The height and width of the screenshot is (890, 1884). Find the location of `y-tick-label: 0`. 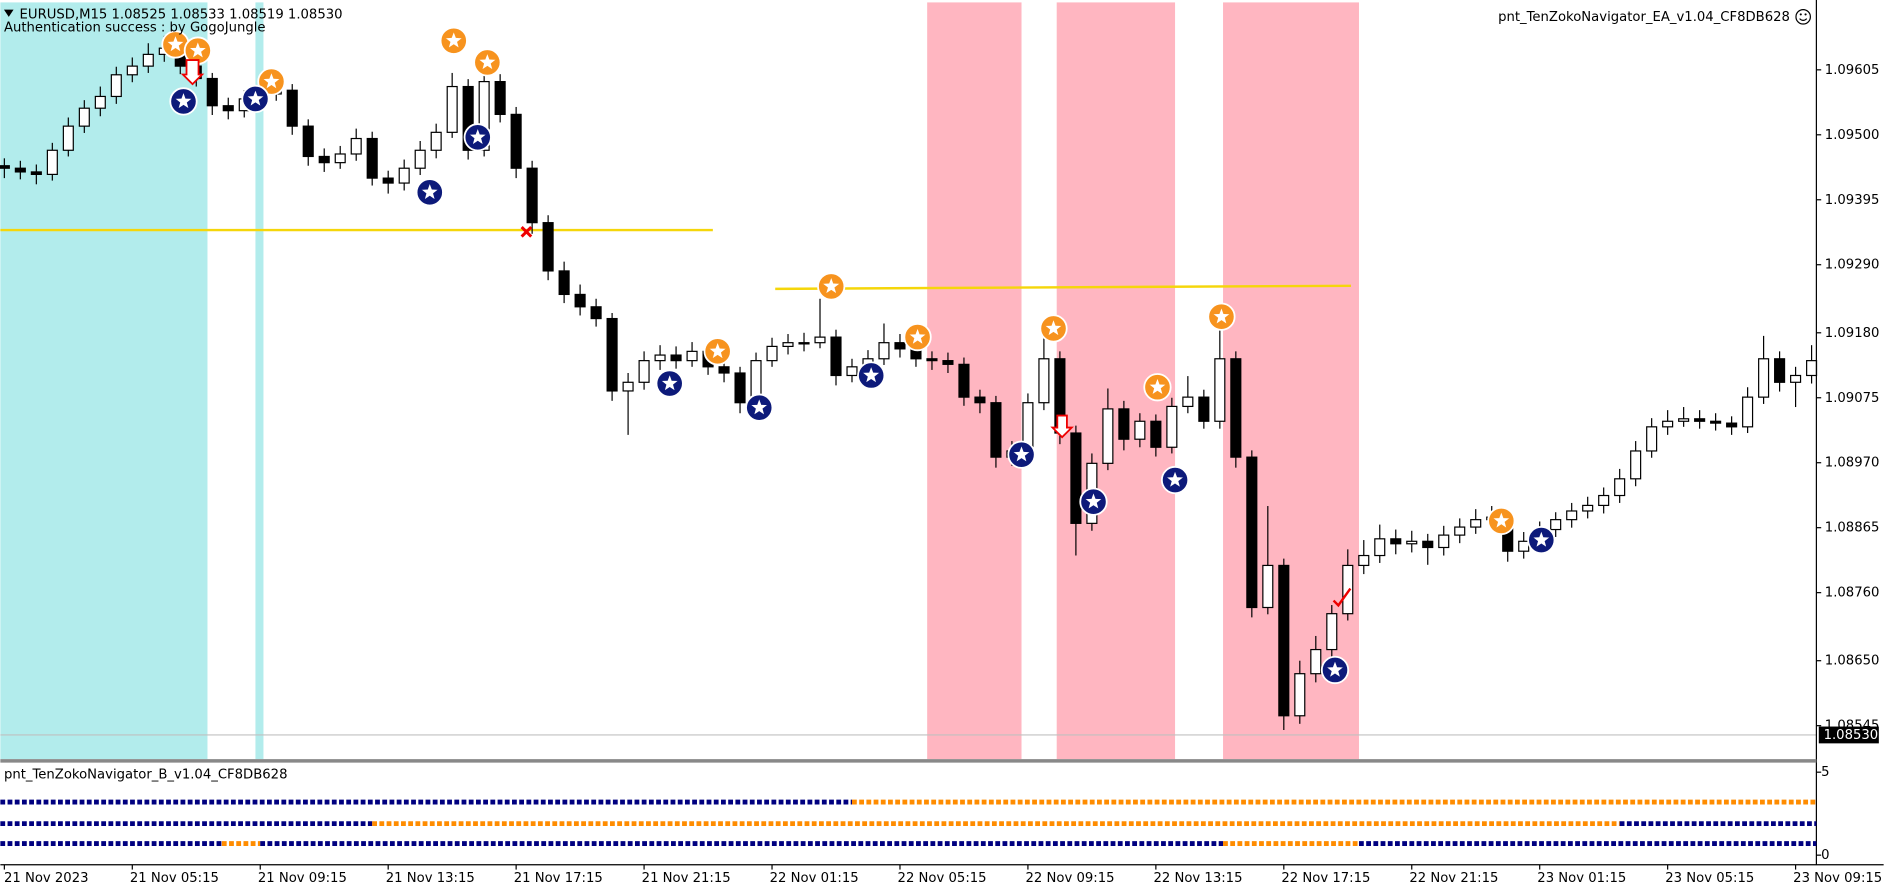

y-tick-label: 0 is located at coordinates (1825, 855).